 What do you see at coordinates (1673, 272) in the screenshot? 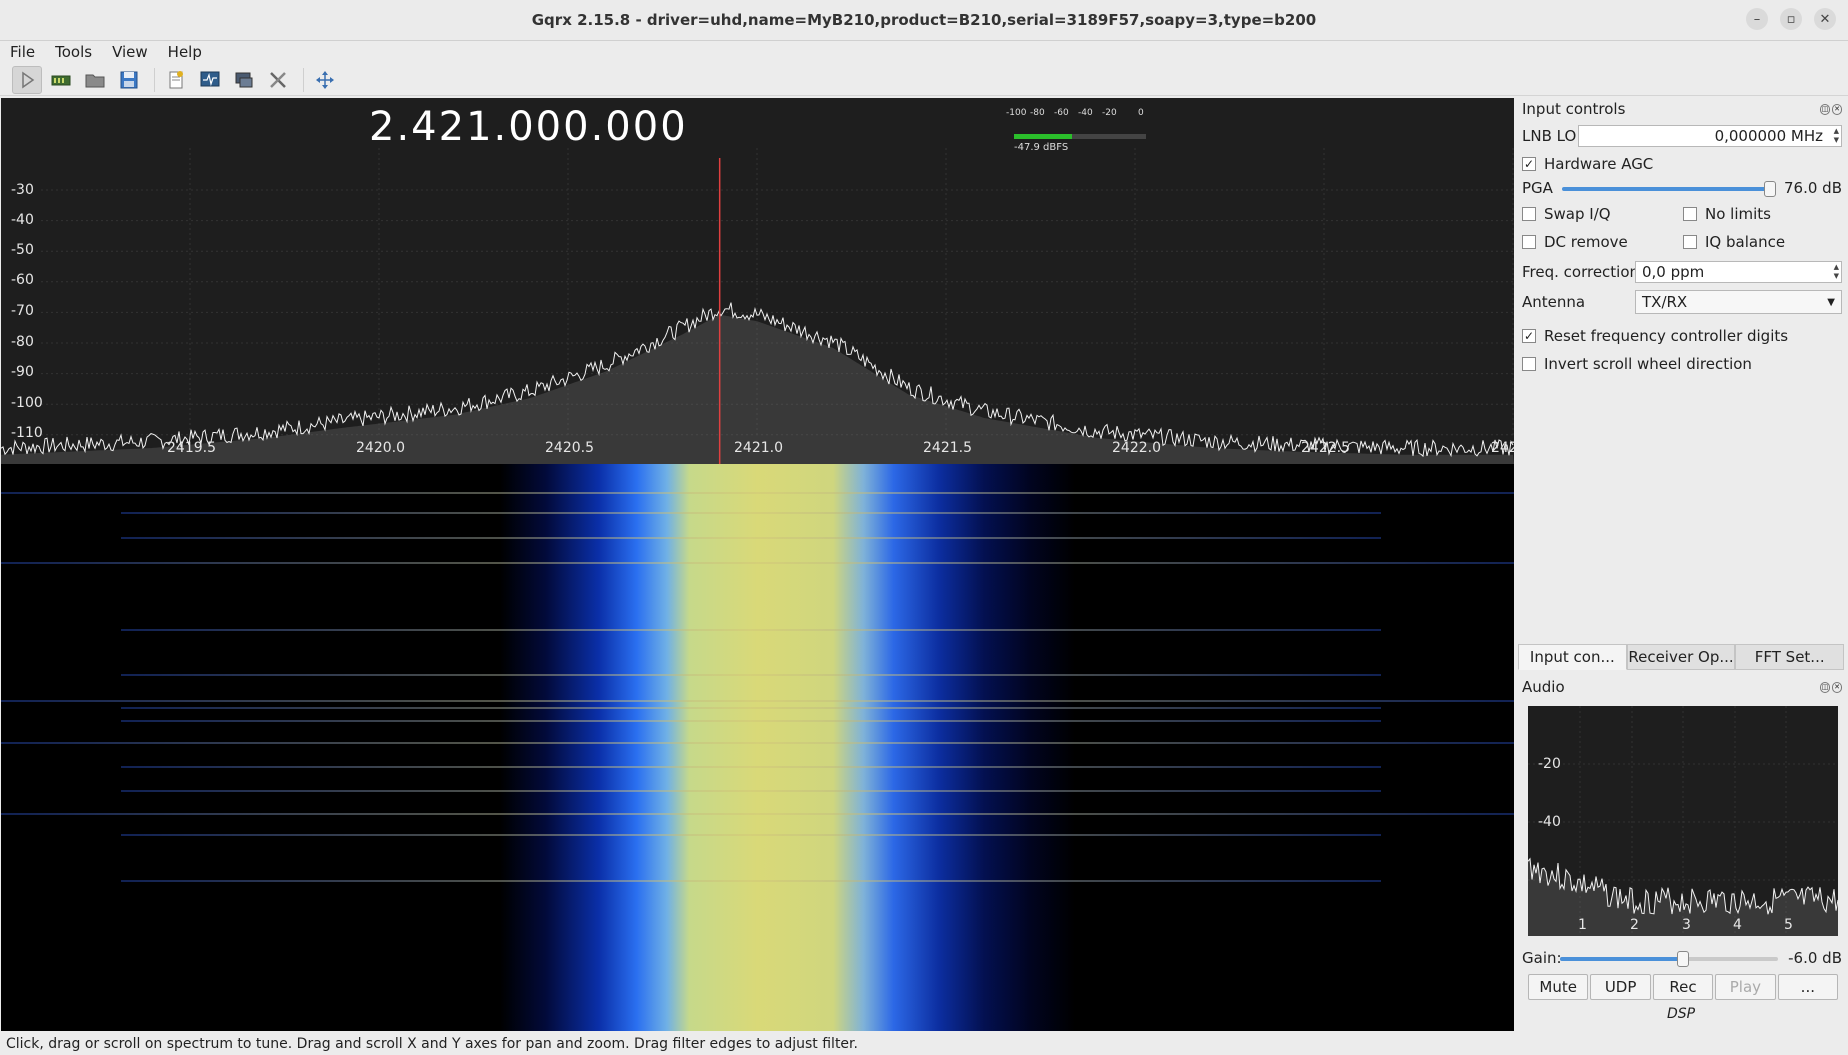
I see `freq-correction-value: 0,0 ppm` at bounding box center [1673, 272].